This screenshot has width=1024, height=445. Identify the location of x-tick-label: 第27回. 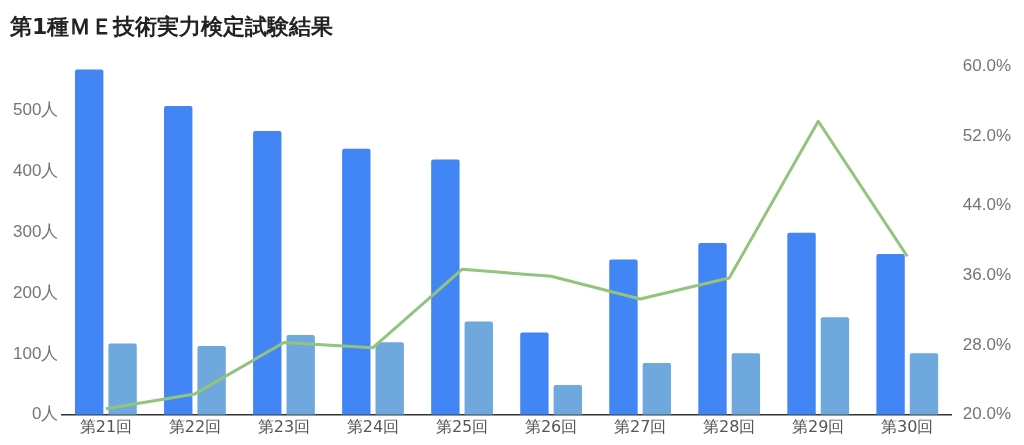
(640, 426).